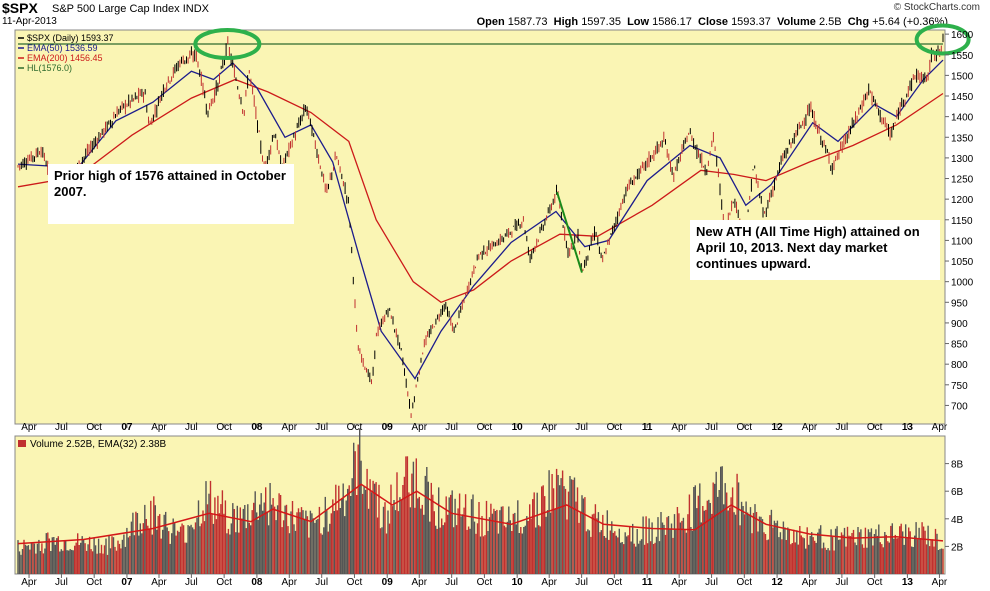 The width and height of the screenshot is (990, 591). Describe the element at coordinates (49, 68) in the screenshot. I see `legend-entry: HL(1576.0)` at that location.